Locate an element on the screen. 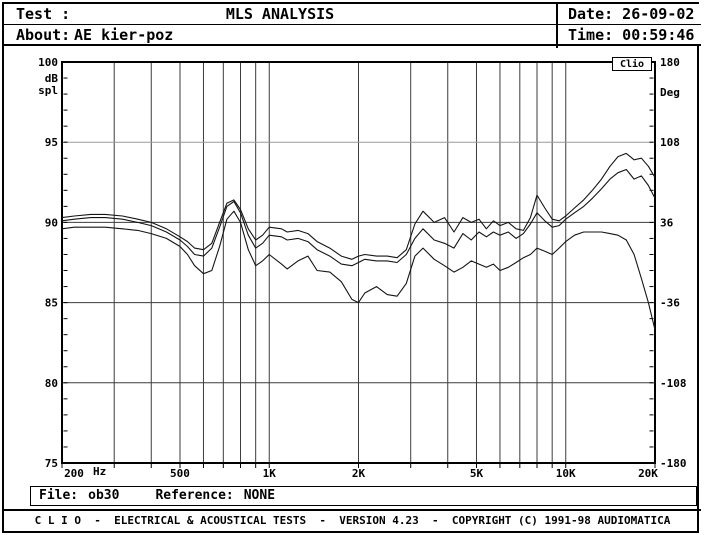 The image size is (705, 535). file-value: ob30 is located at coordinates (104, 495).